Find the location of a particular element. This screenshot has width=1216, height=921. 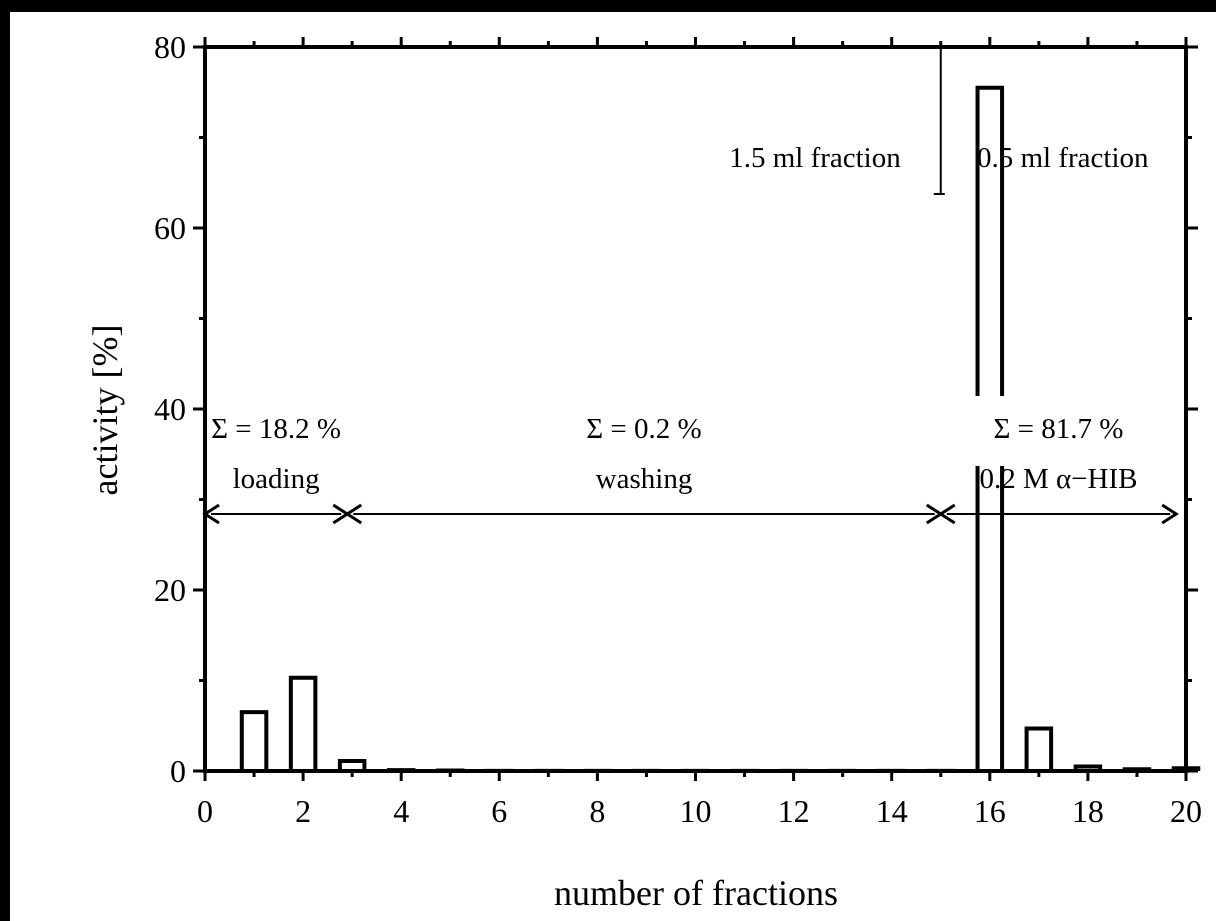

fraction-size-label-left: 1.5 ml fraction is located at coordinates (815, 158).